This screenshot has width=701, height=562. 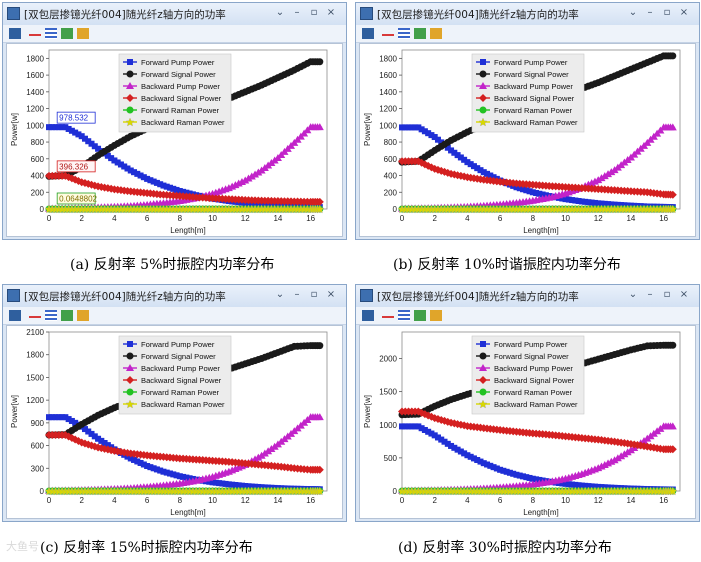 What do you see at coordinates (391, 176) in the screenshot?
I see `y-tick-label: 400` at bounding box center [391, 176].